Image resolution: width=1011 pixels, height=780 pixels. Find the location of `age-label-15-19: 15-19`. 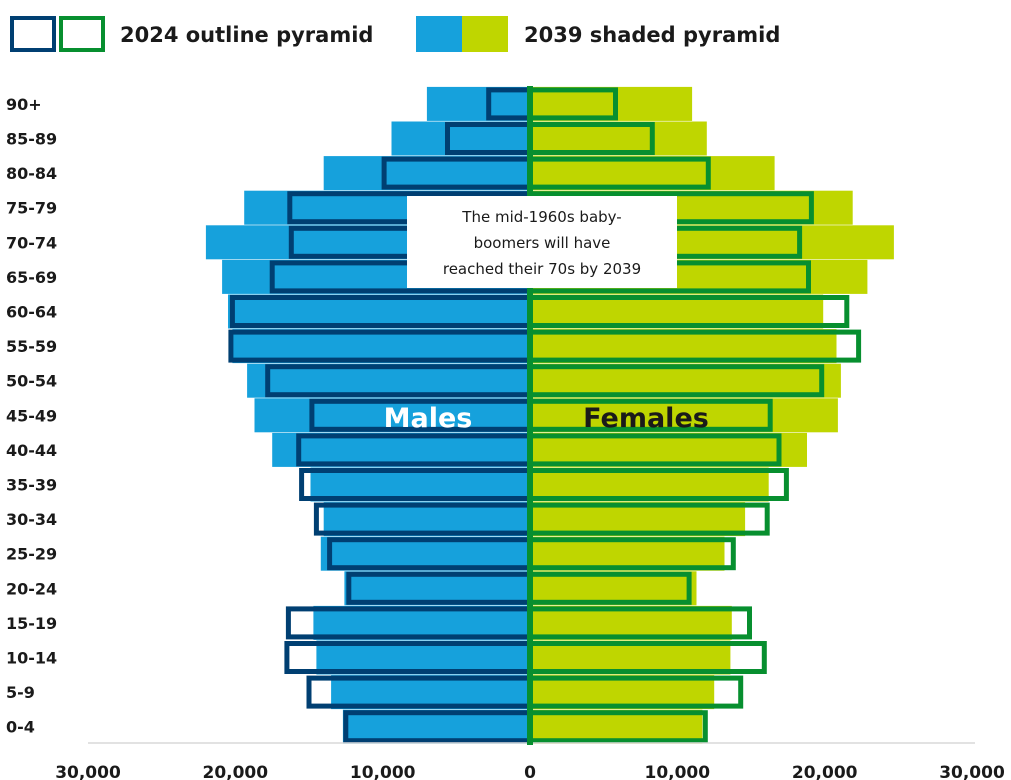

age-label-15-19: 15-19 is located at coordinates (31, 623).